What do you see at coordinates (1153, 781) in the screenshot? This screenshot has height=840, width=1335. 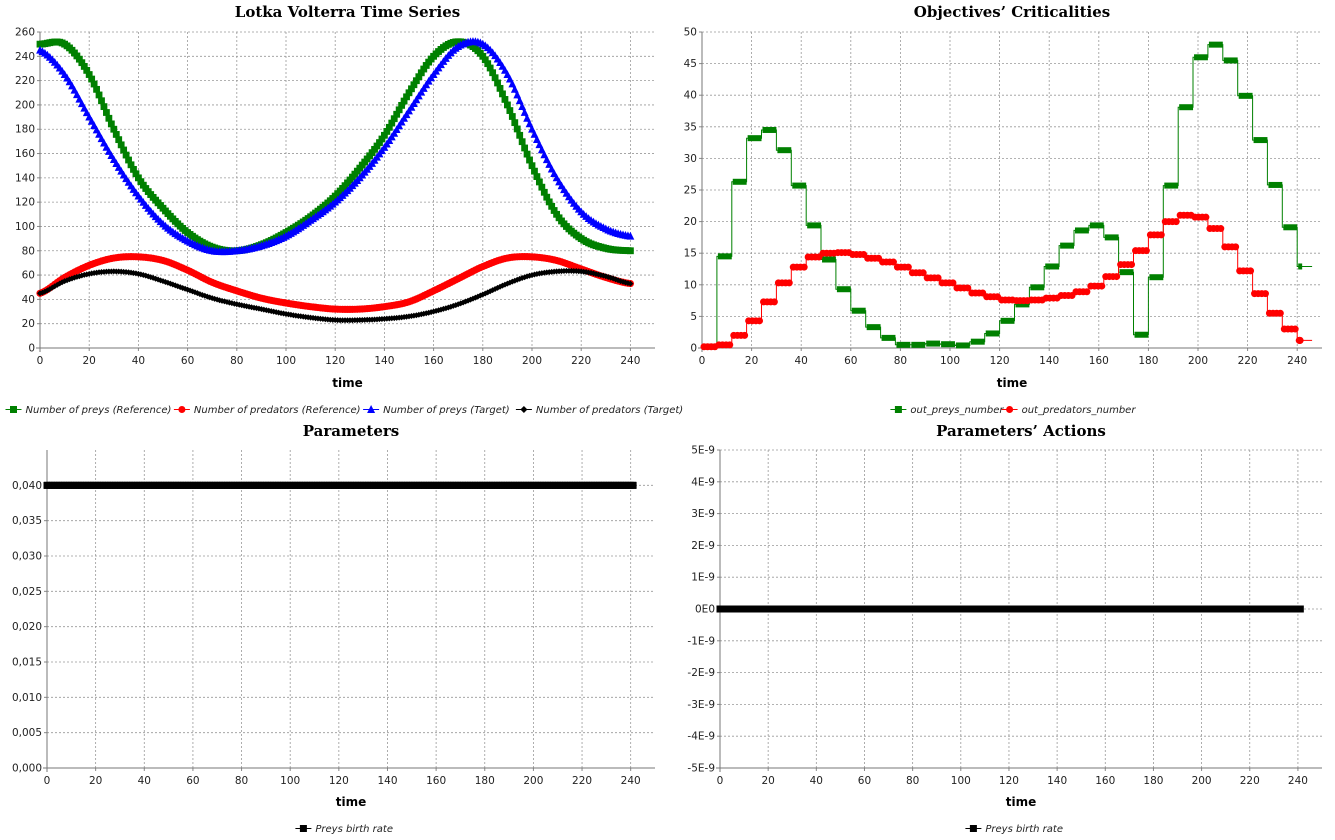 I see `x-tick-label: 180` at bounding box center [1153, 781].